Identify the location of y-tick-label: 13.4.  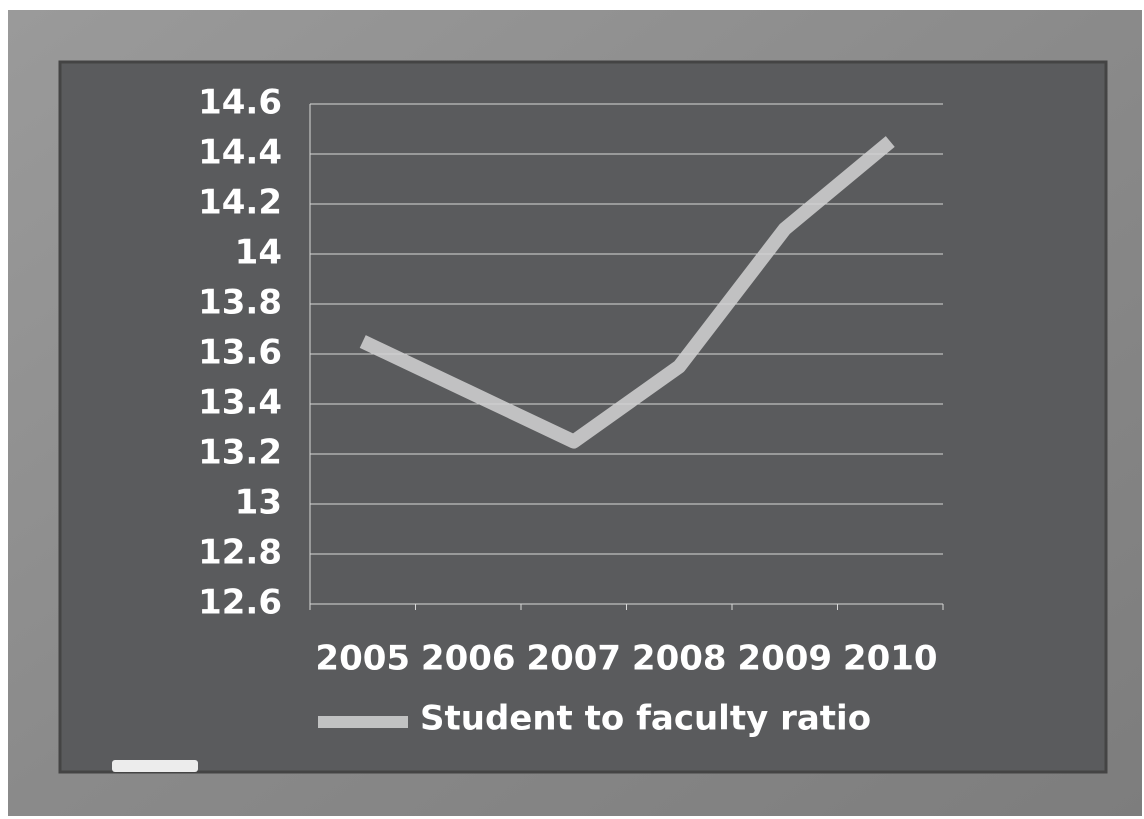
(240, 403).